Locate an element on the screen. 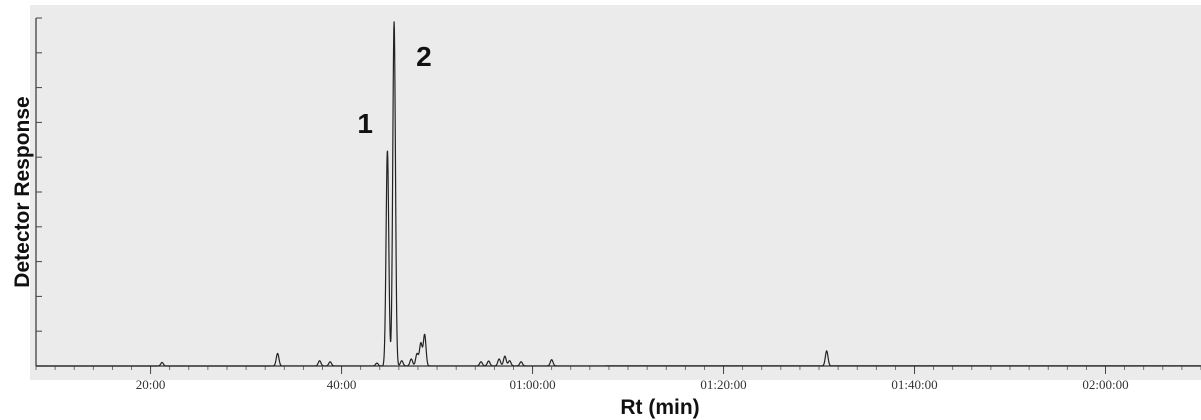 The width and height of the screenshot is (1201, 420). x-tick-label: 01:20:00 is located at coordinates (723, 384).